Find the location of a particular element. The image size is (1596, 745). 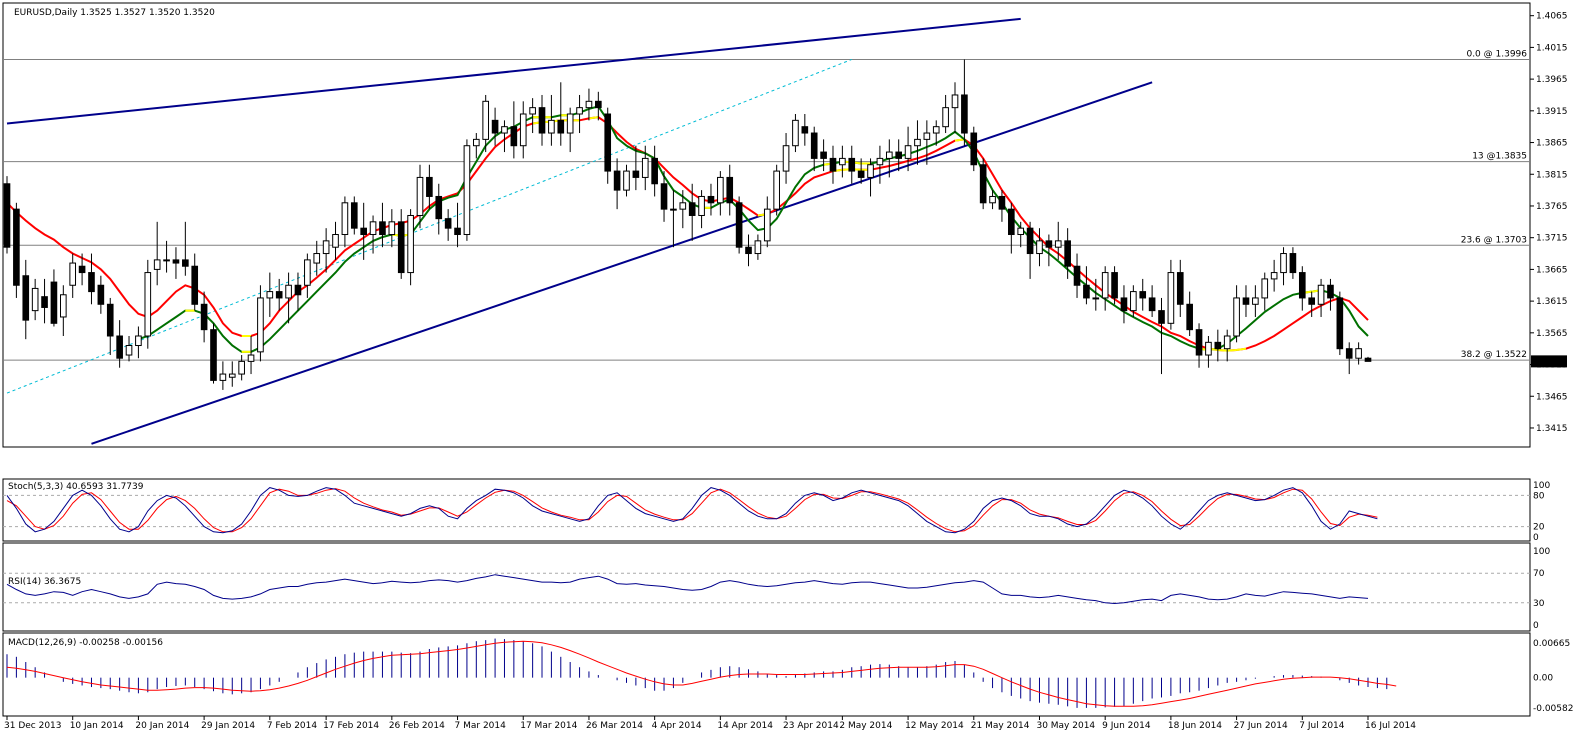

date-tick-label: 29 Jan 2014 is located at coordinates (228, 726).